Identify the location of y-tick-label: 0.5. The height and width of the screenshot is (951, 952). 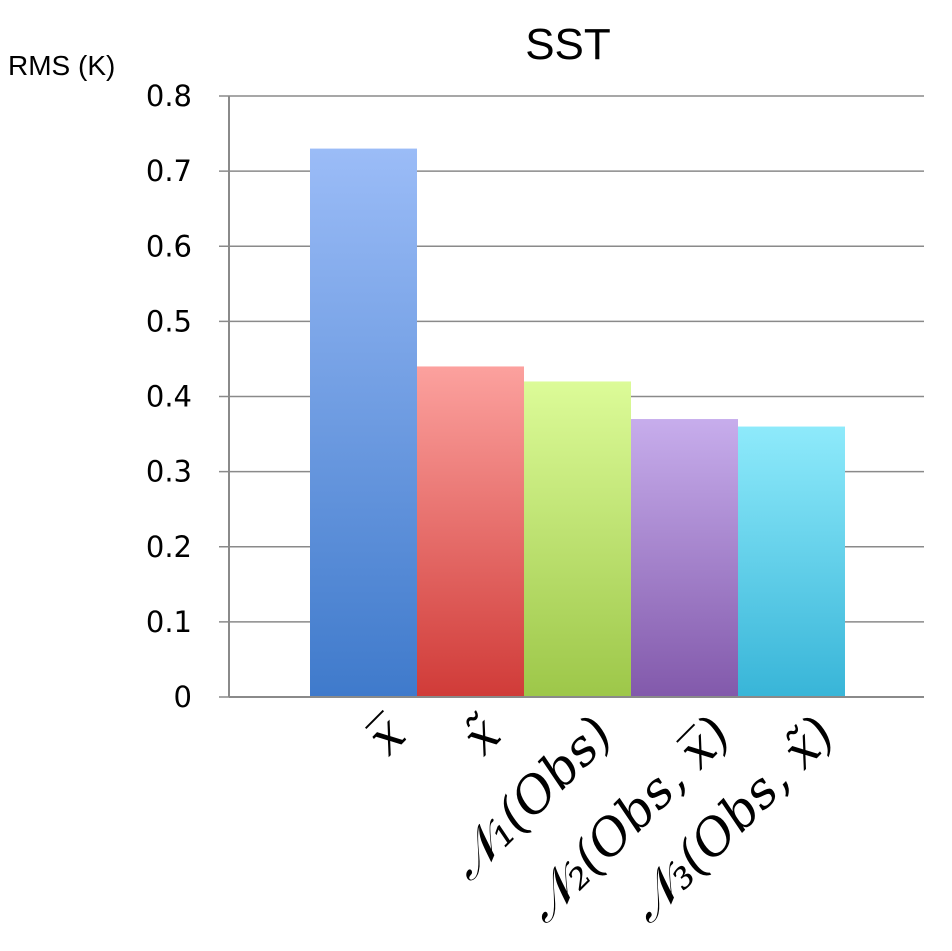
(169, 321).